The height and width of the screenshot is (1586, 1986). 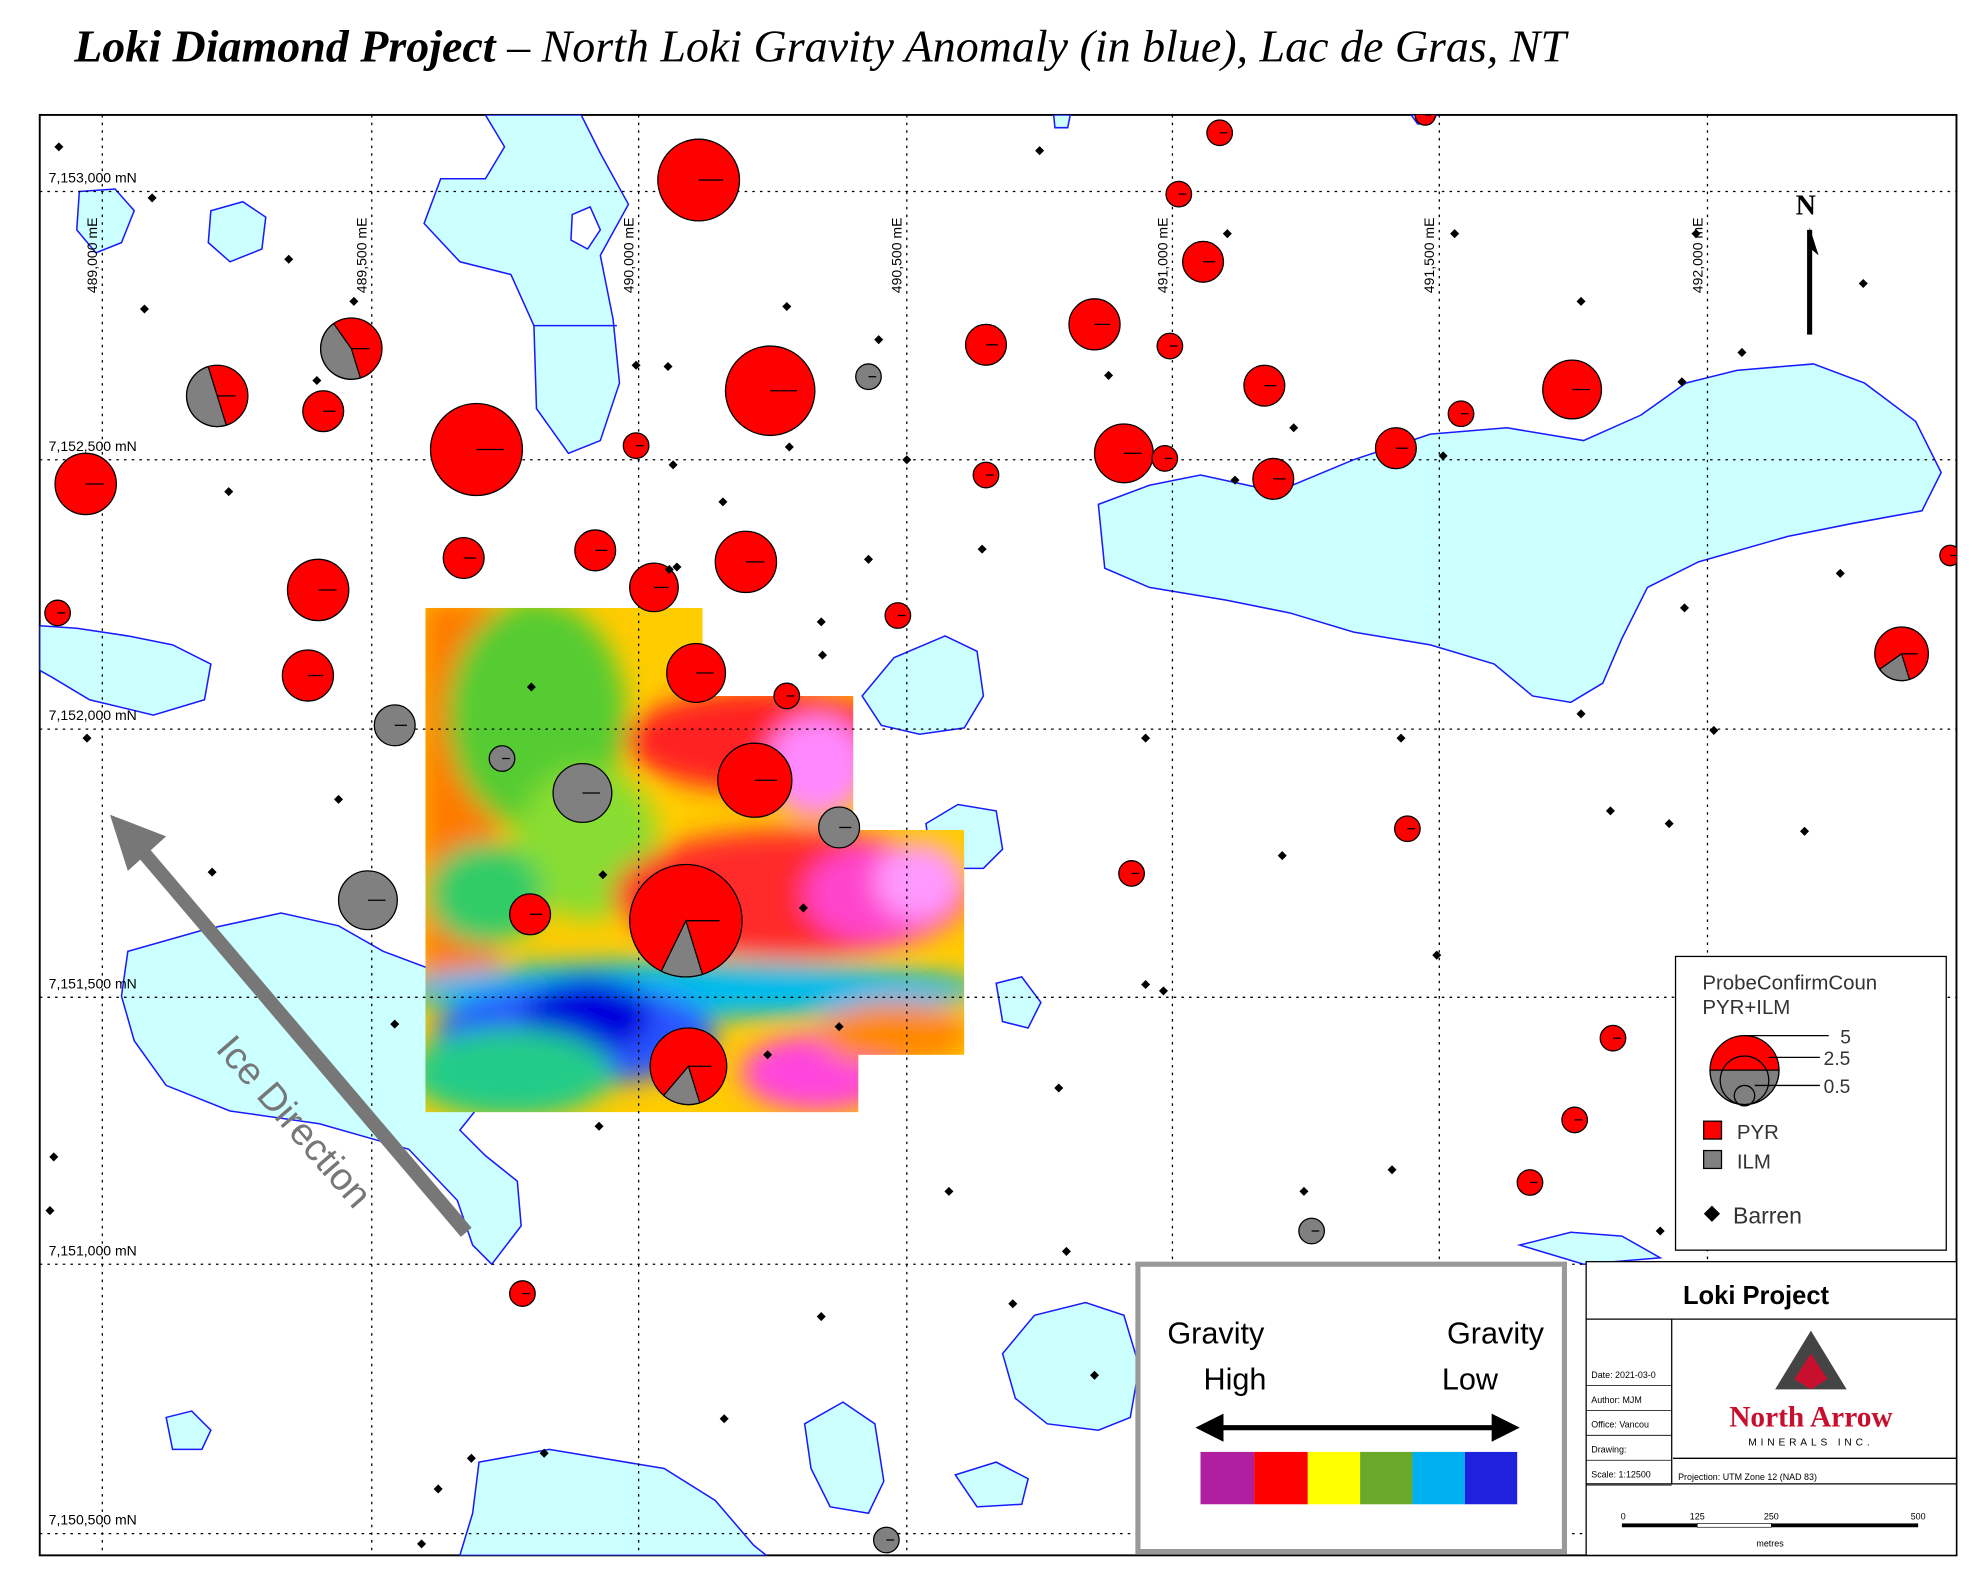 What do you see at coordinates (1216, 1333) in the screenshot?
I see `gravity-high-label: Gravity` at bounding box center [1216, 1333].